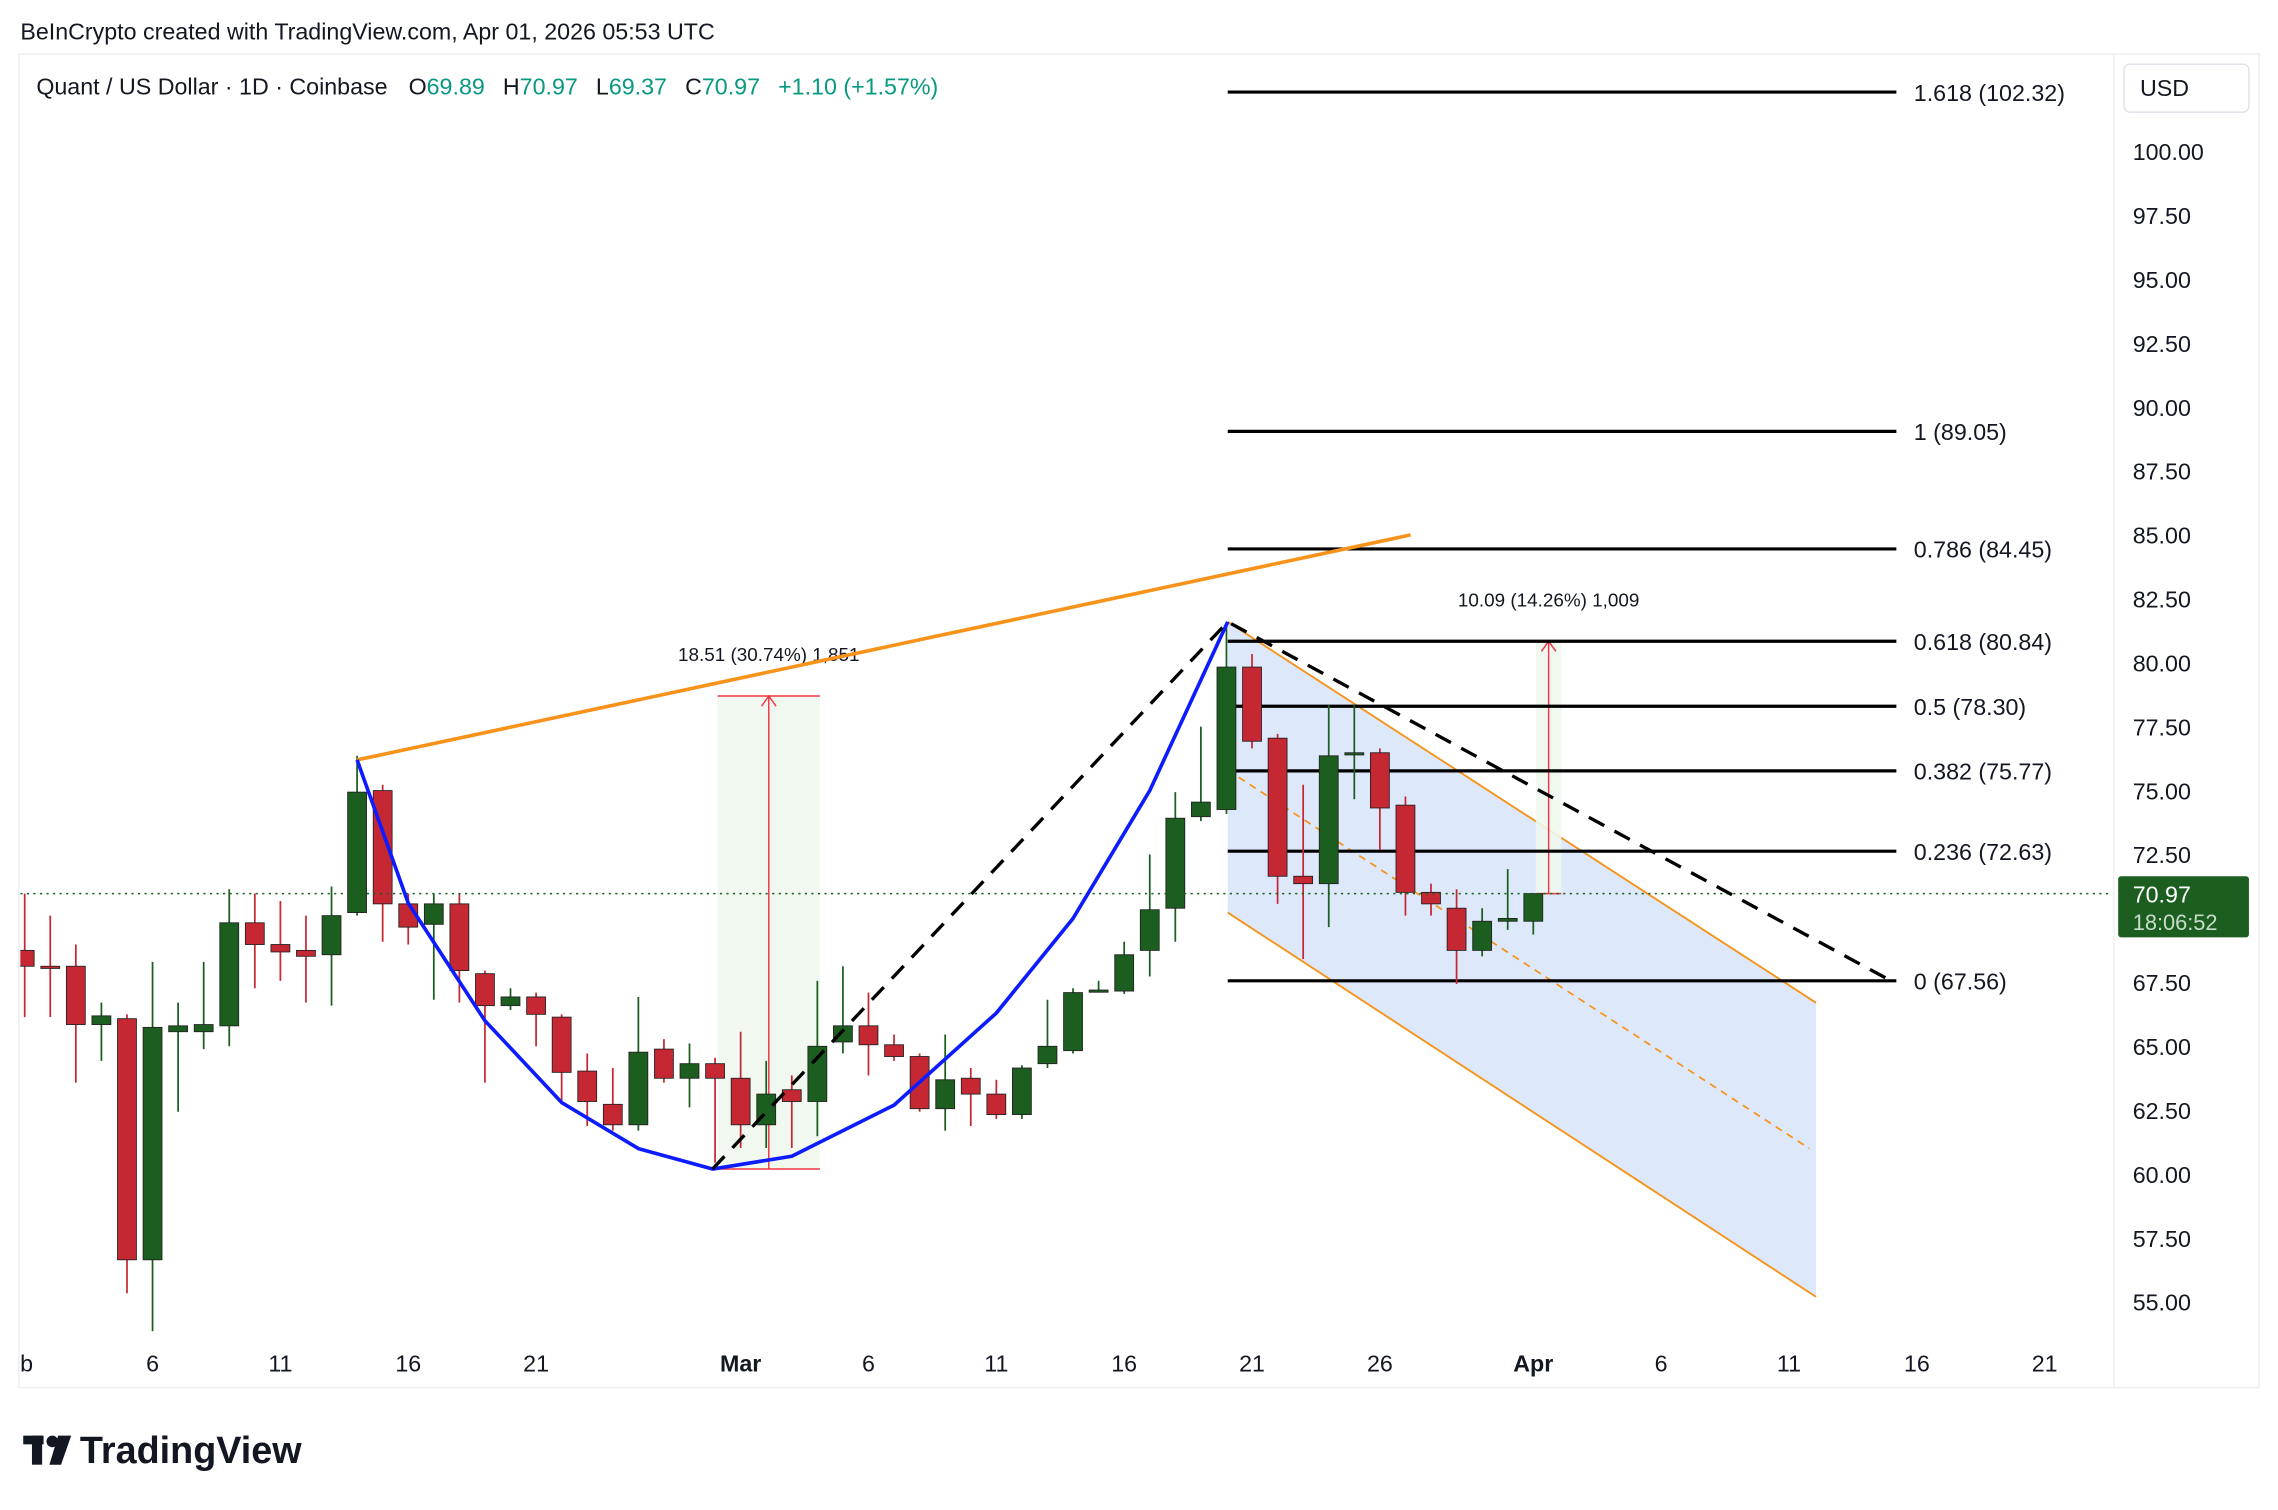  What do you see at coordinates (2162, 536) in the screenshot?
I see `price-tick-label: 85.00` at bounding box center [2162, 536].